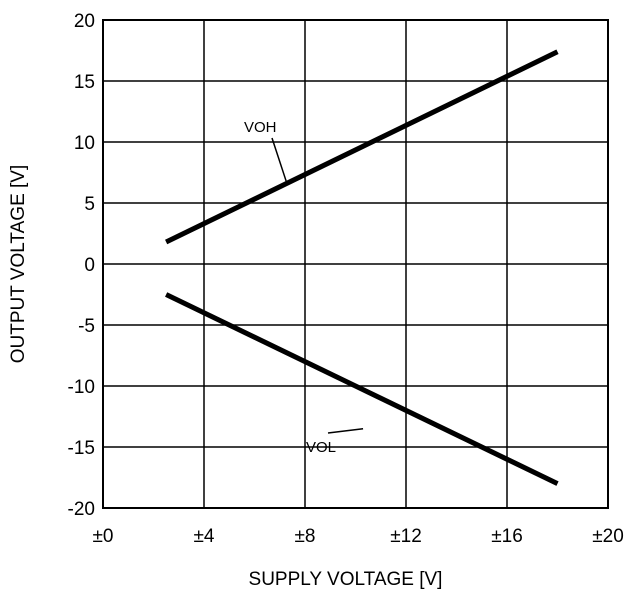 The image size is (627, 597). What do you see at coordinates (260, 127) in the screenshot?
I see `series-label-voh: VOH` at bounding box center [260, 127].